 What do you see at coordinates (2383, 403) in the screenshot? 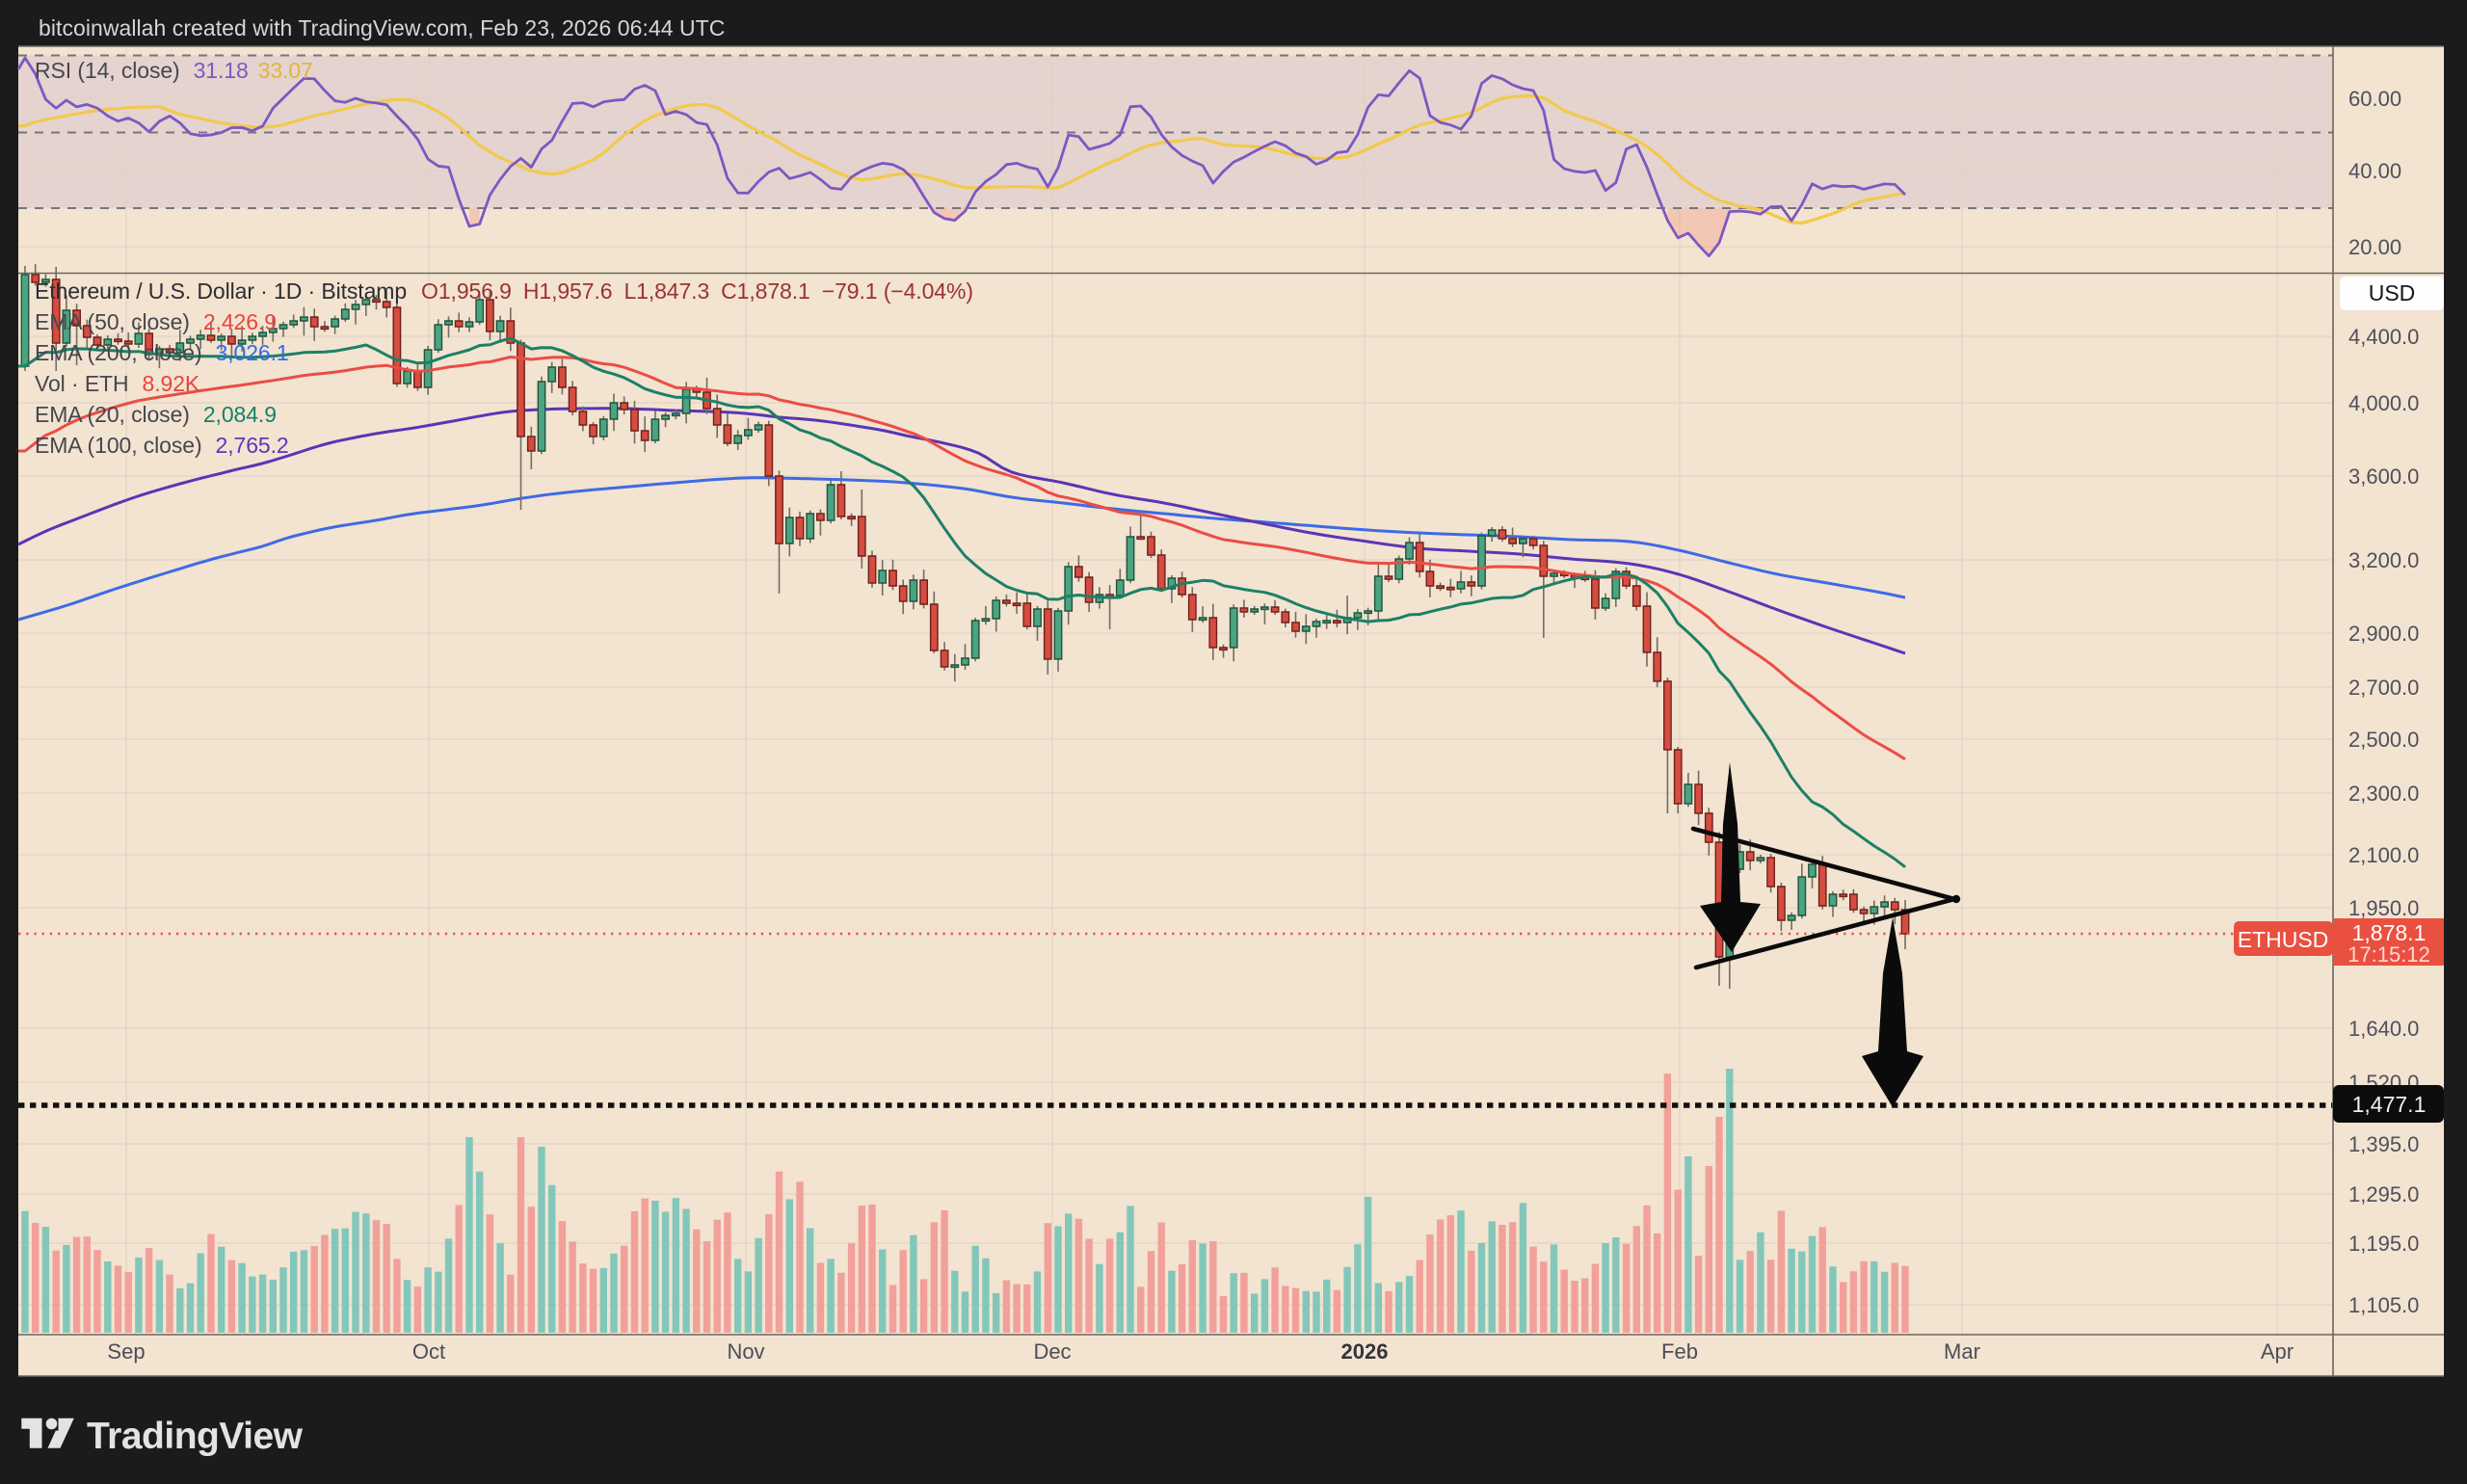
I see `svg-text: 4,000.0` at bounding box center [2383, 403].